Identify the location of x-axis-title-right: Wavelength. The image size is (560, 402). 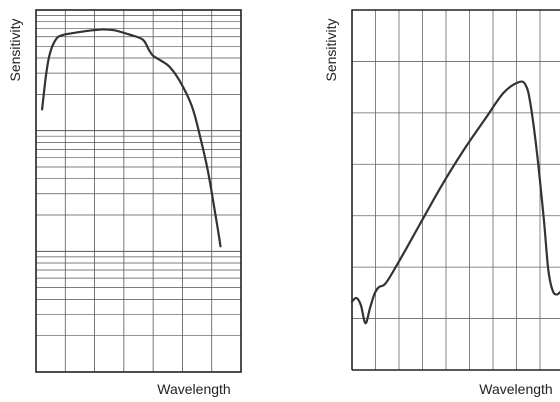
(515, 389).